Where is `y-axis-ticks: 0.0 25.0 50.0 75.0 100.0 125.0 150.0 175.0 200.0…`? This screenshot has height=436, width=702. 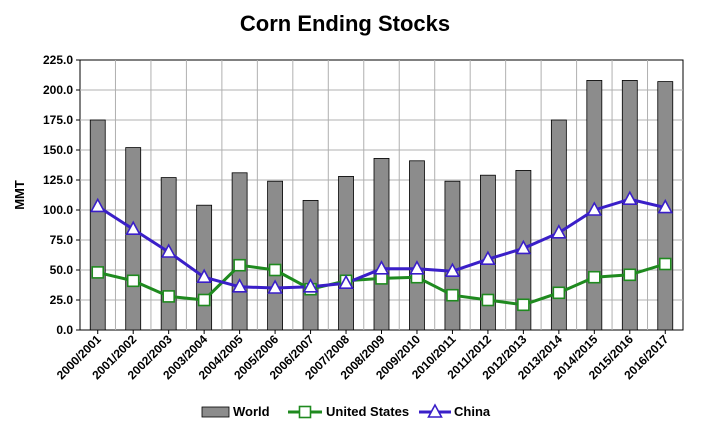
y-axis-ticks: 0.0 25.0 50.0 75.0 100.0 125.0 150.0 175.0 200.0… is located at coordinates (61, 195).